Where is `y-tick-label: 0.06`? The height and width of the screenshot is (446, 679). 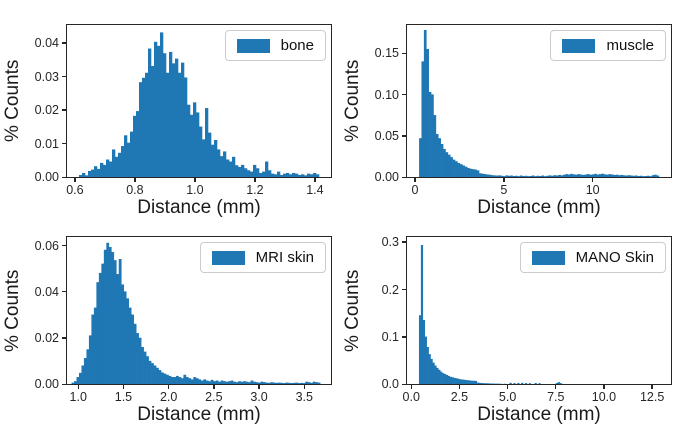
y-tick-label: 0.06 is located at coordinates (46, 245).